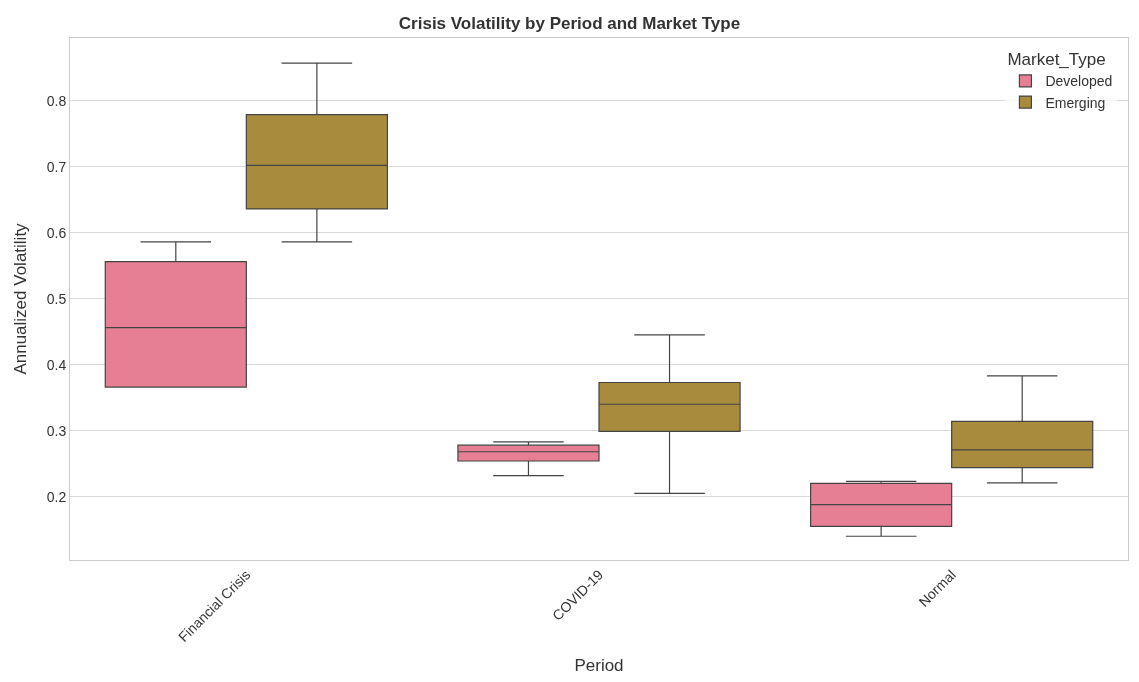 The image size is (1139, 682). Describe the element at coordinates (1056, 60) in the screenshot. I see `legend-title: Market_Type` at that location.